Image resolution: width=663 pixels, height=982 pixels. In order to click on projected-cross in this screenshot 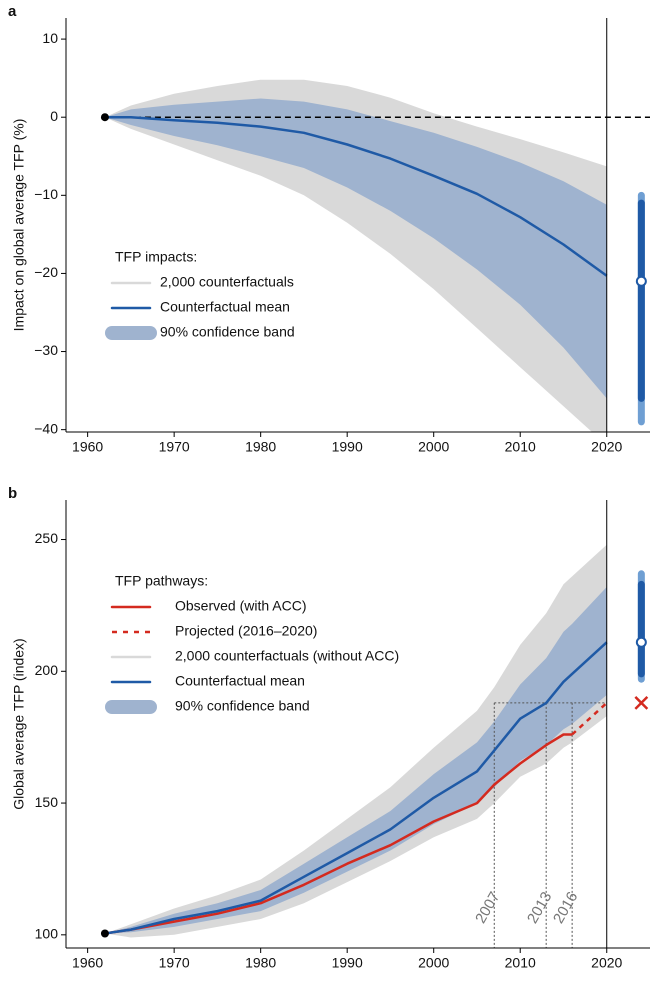, I will do `click(641, 703)`.